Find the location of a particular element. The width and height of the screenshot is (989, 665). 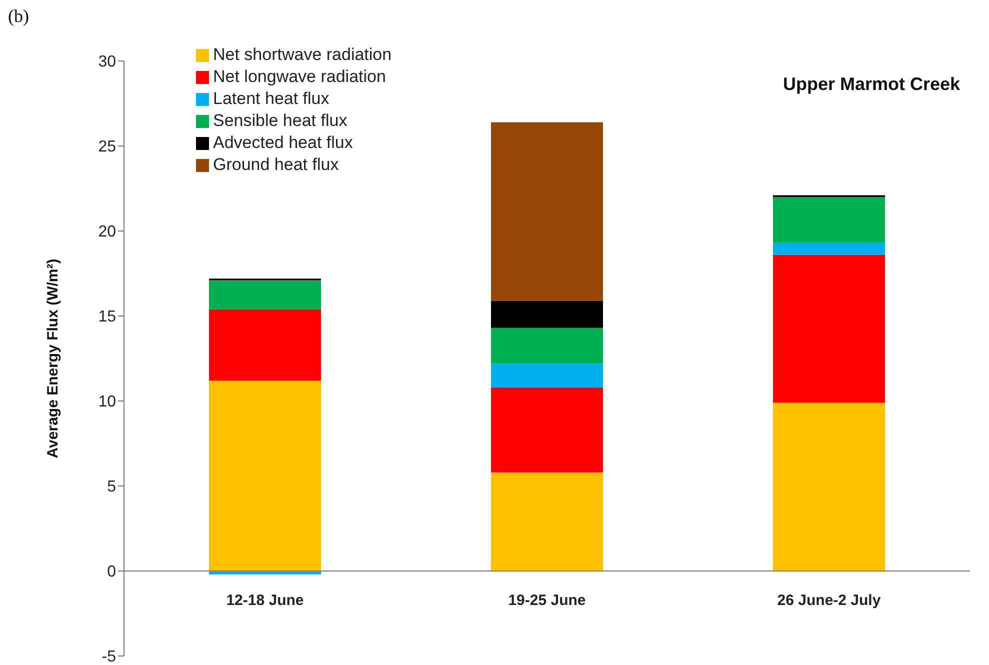

legend-label: Net shortwave radiation is located at coordinates (302, 55).